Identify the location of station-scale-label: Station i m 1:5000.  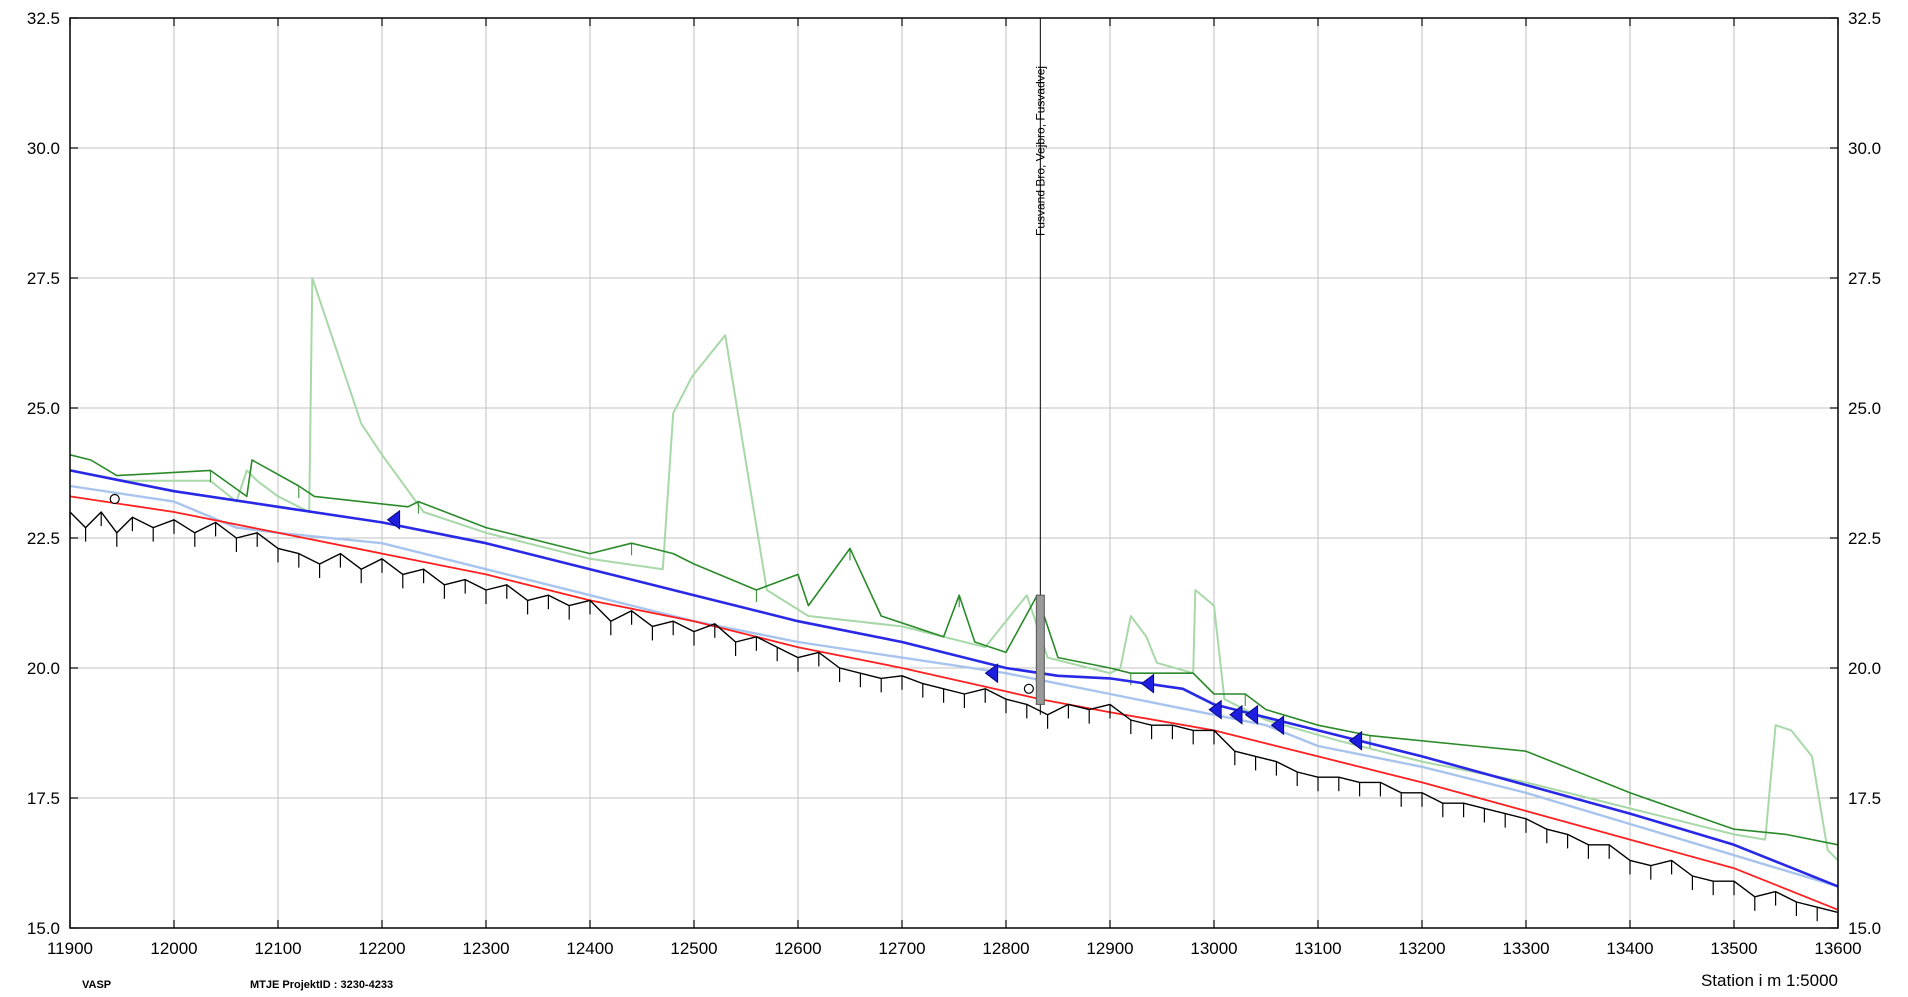
(1769, 980).